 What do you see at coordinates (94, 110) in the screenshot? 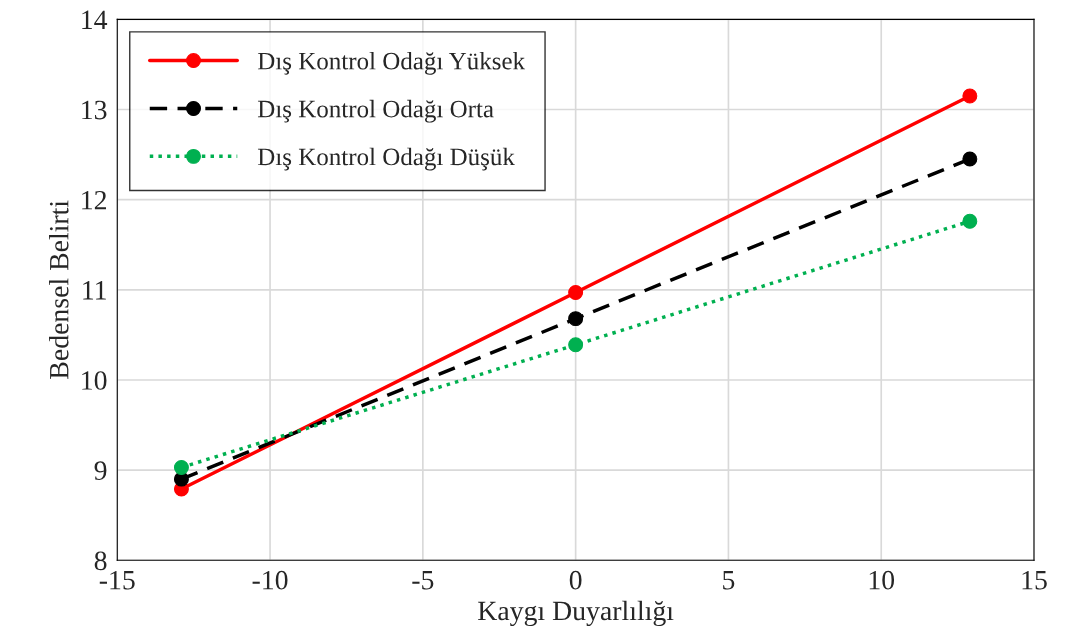
I see `y-tick-label: 13` at bounding box center [94, 110].